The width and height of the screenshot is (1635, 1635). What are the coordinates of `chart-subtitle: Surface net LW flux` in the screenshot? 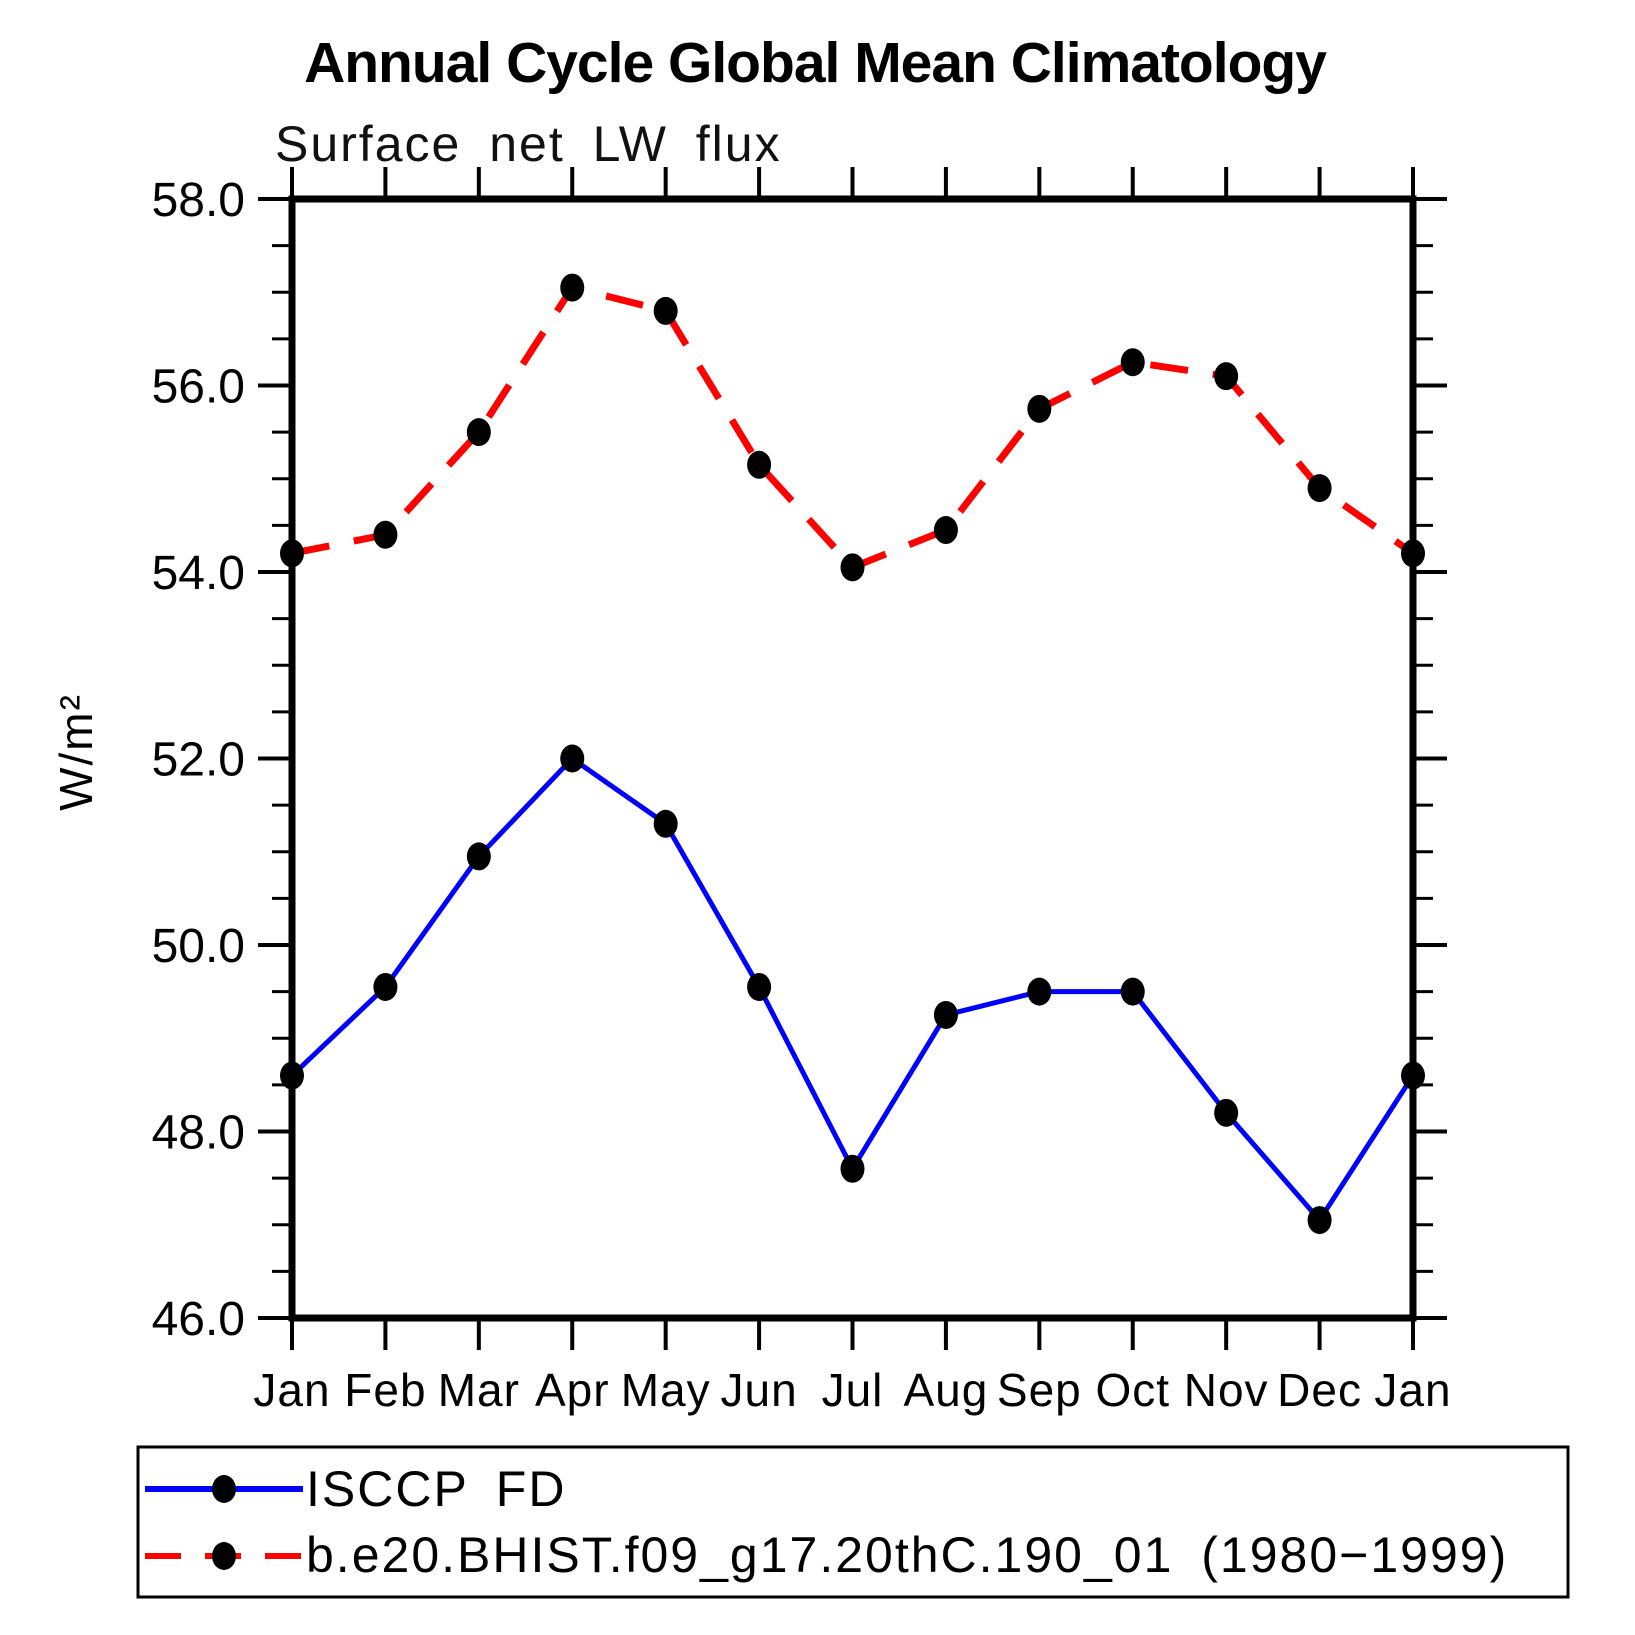 It's located at (528, 144).